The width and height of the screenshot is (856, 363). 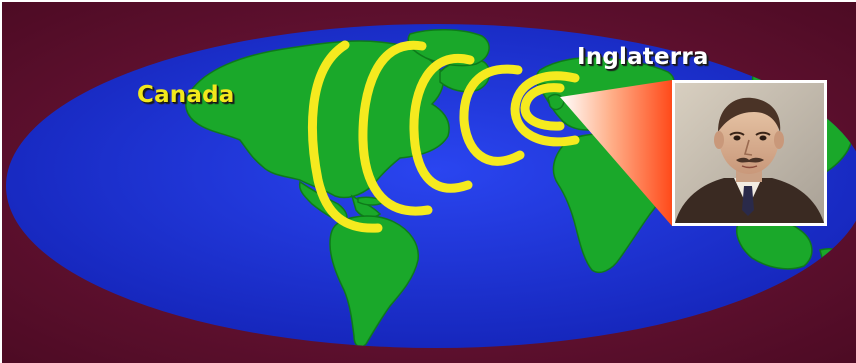 I want to click on man-portrait-icon, so click(x=749, y=153).